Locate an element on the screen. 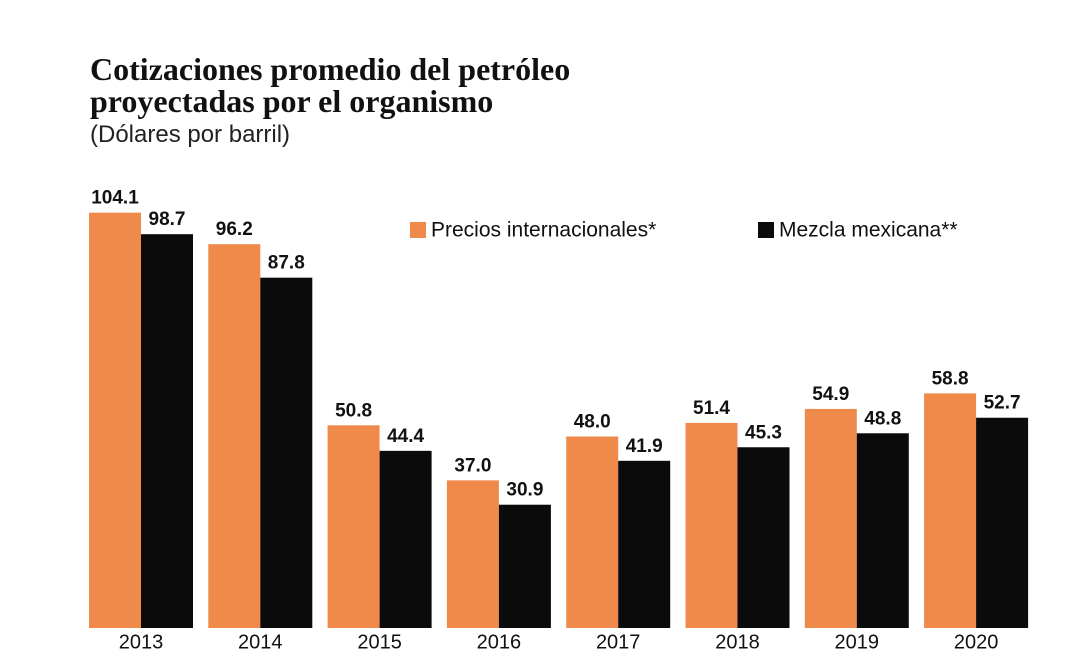  legend-label: Mezcla mexicana** is located at coordinates (868, 230).